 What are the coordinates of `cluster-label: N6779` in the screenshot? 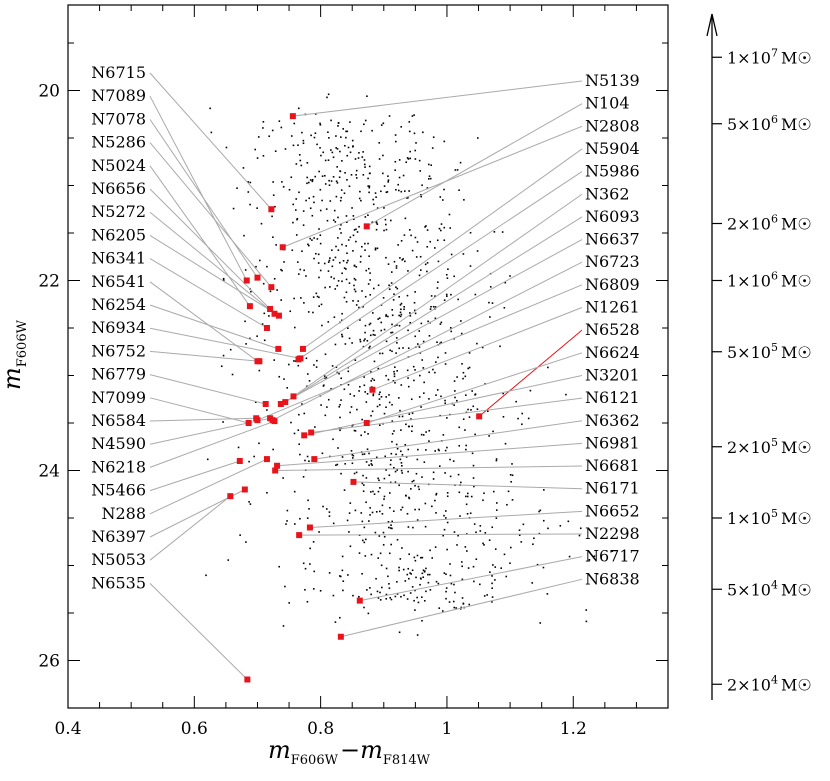 It's located at (118, 374).